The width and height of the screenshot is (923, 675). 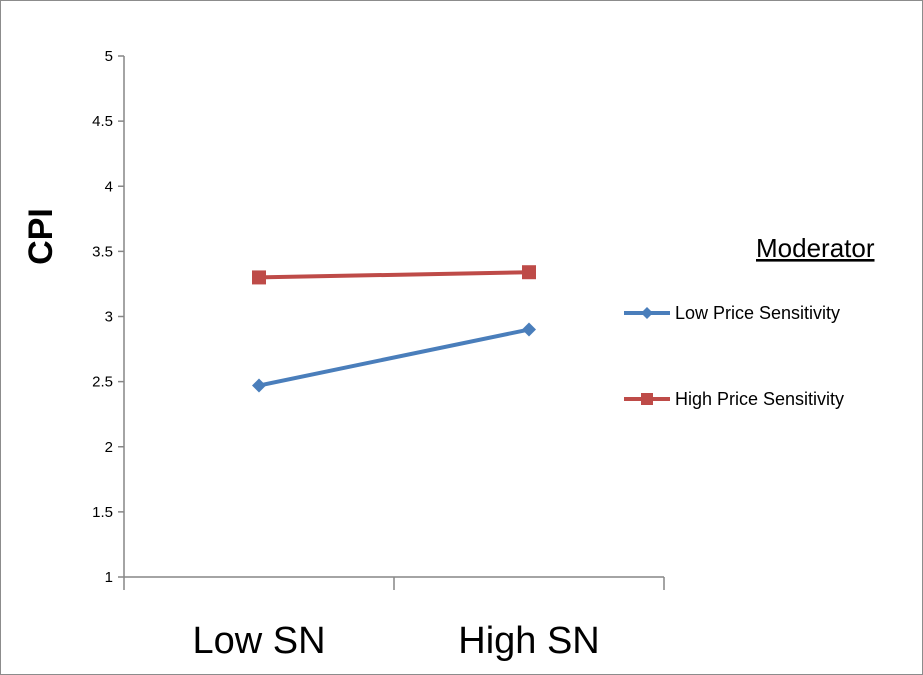 I want to click on x-category-label: High SN, so click(x=529, y=641).